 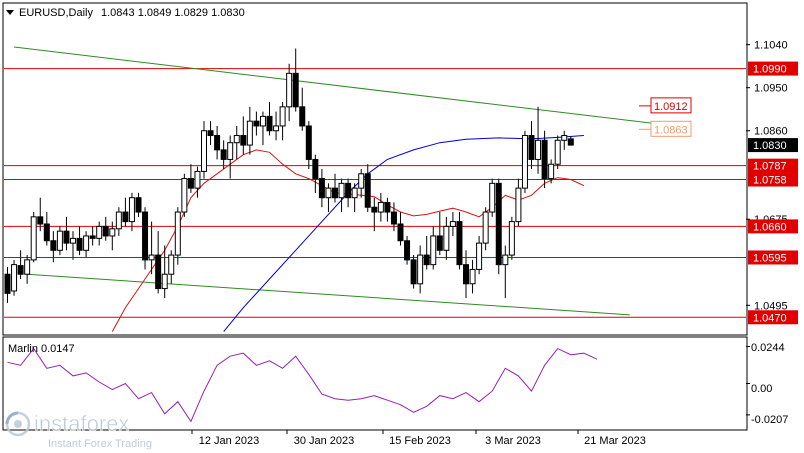 I want to click on channel-upper-line, so click(x=344, y=86).